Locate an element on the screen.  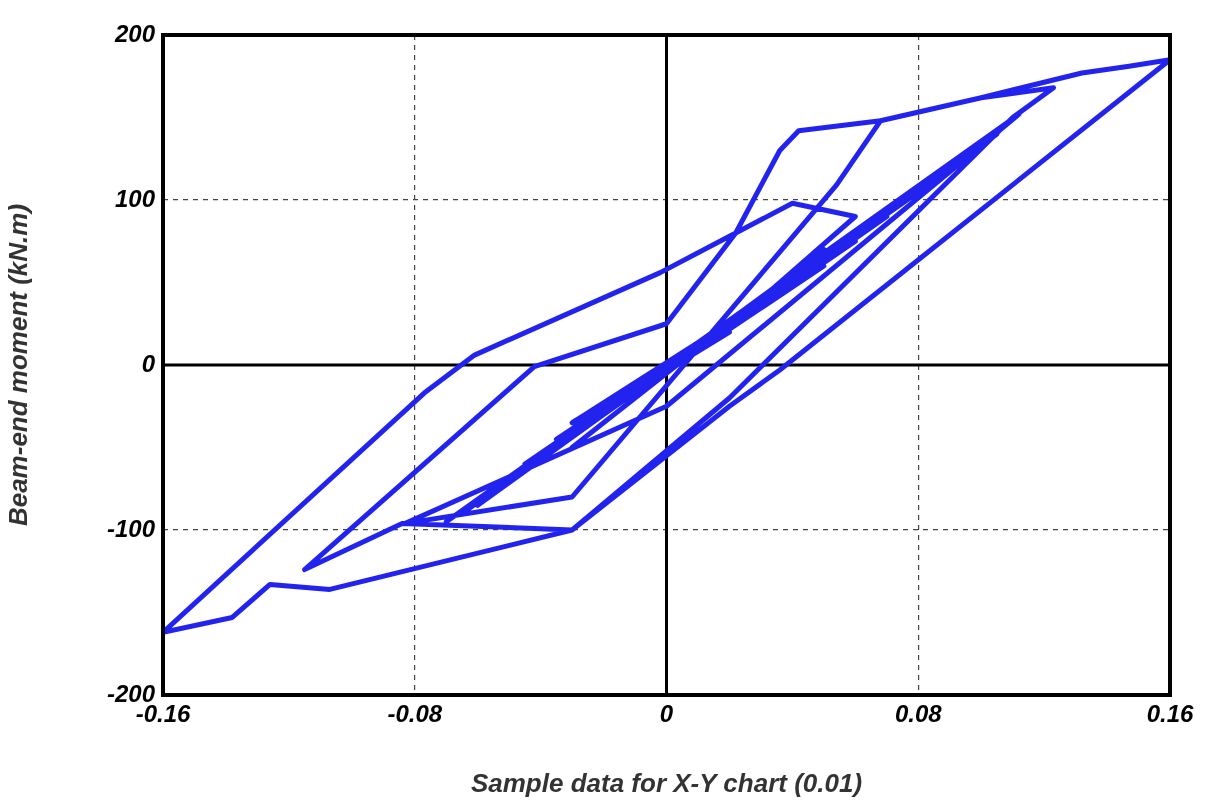
y-tick-label: 200 is located at coordinates (134, 33).